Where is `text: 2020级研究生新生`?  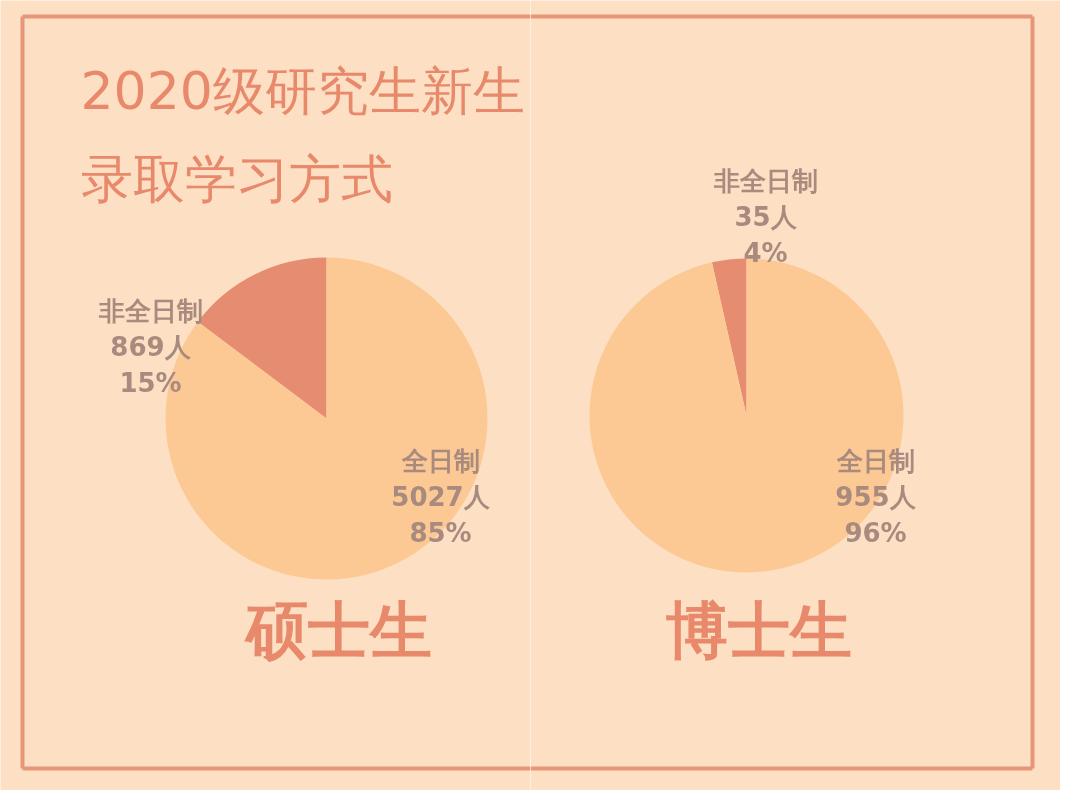 text: 2020级研究生新生 is located at coordinates (302, 90).